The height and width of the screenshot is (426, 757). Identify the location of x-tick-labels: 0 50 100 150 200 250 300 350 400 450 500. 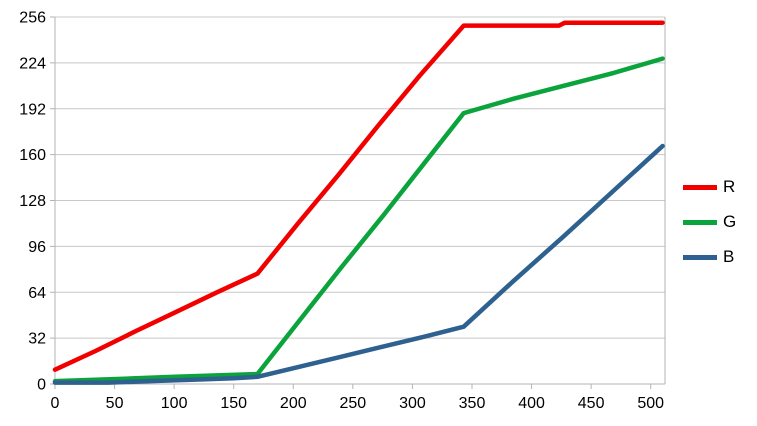
(358, 403).